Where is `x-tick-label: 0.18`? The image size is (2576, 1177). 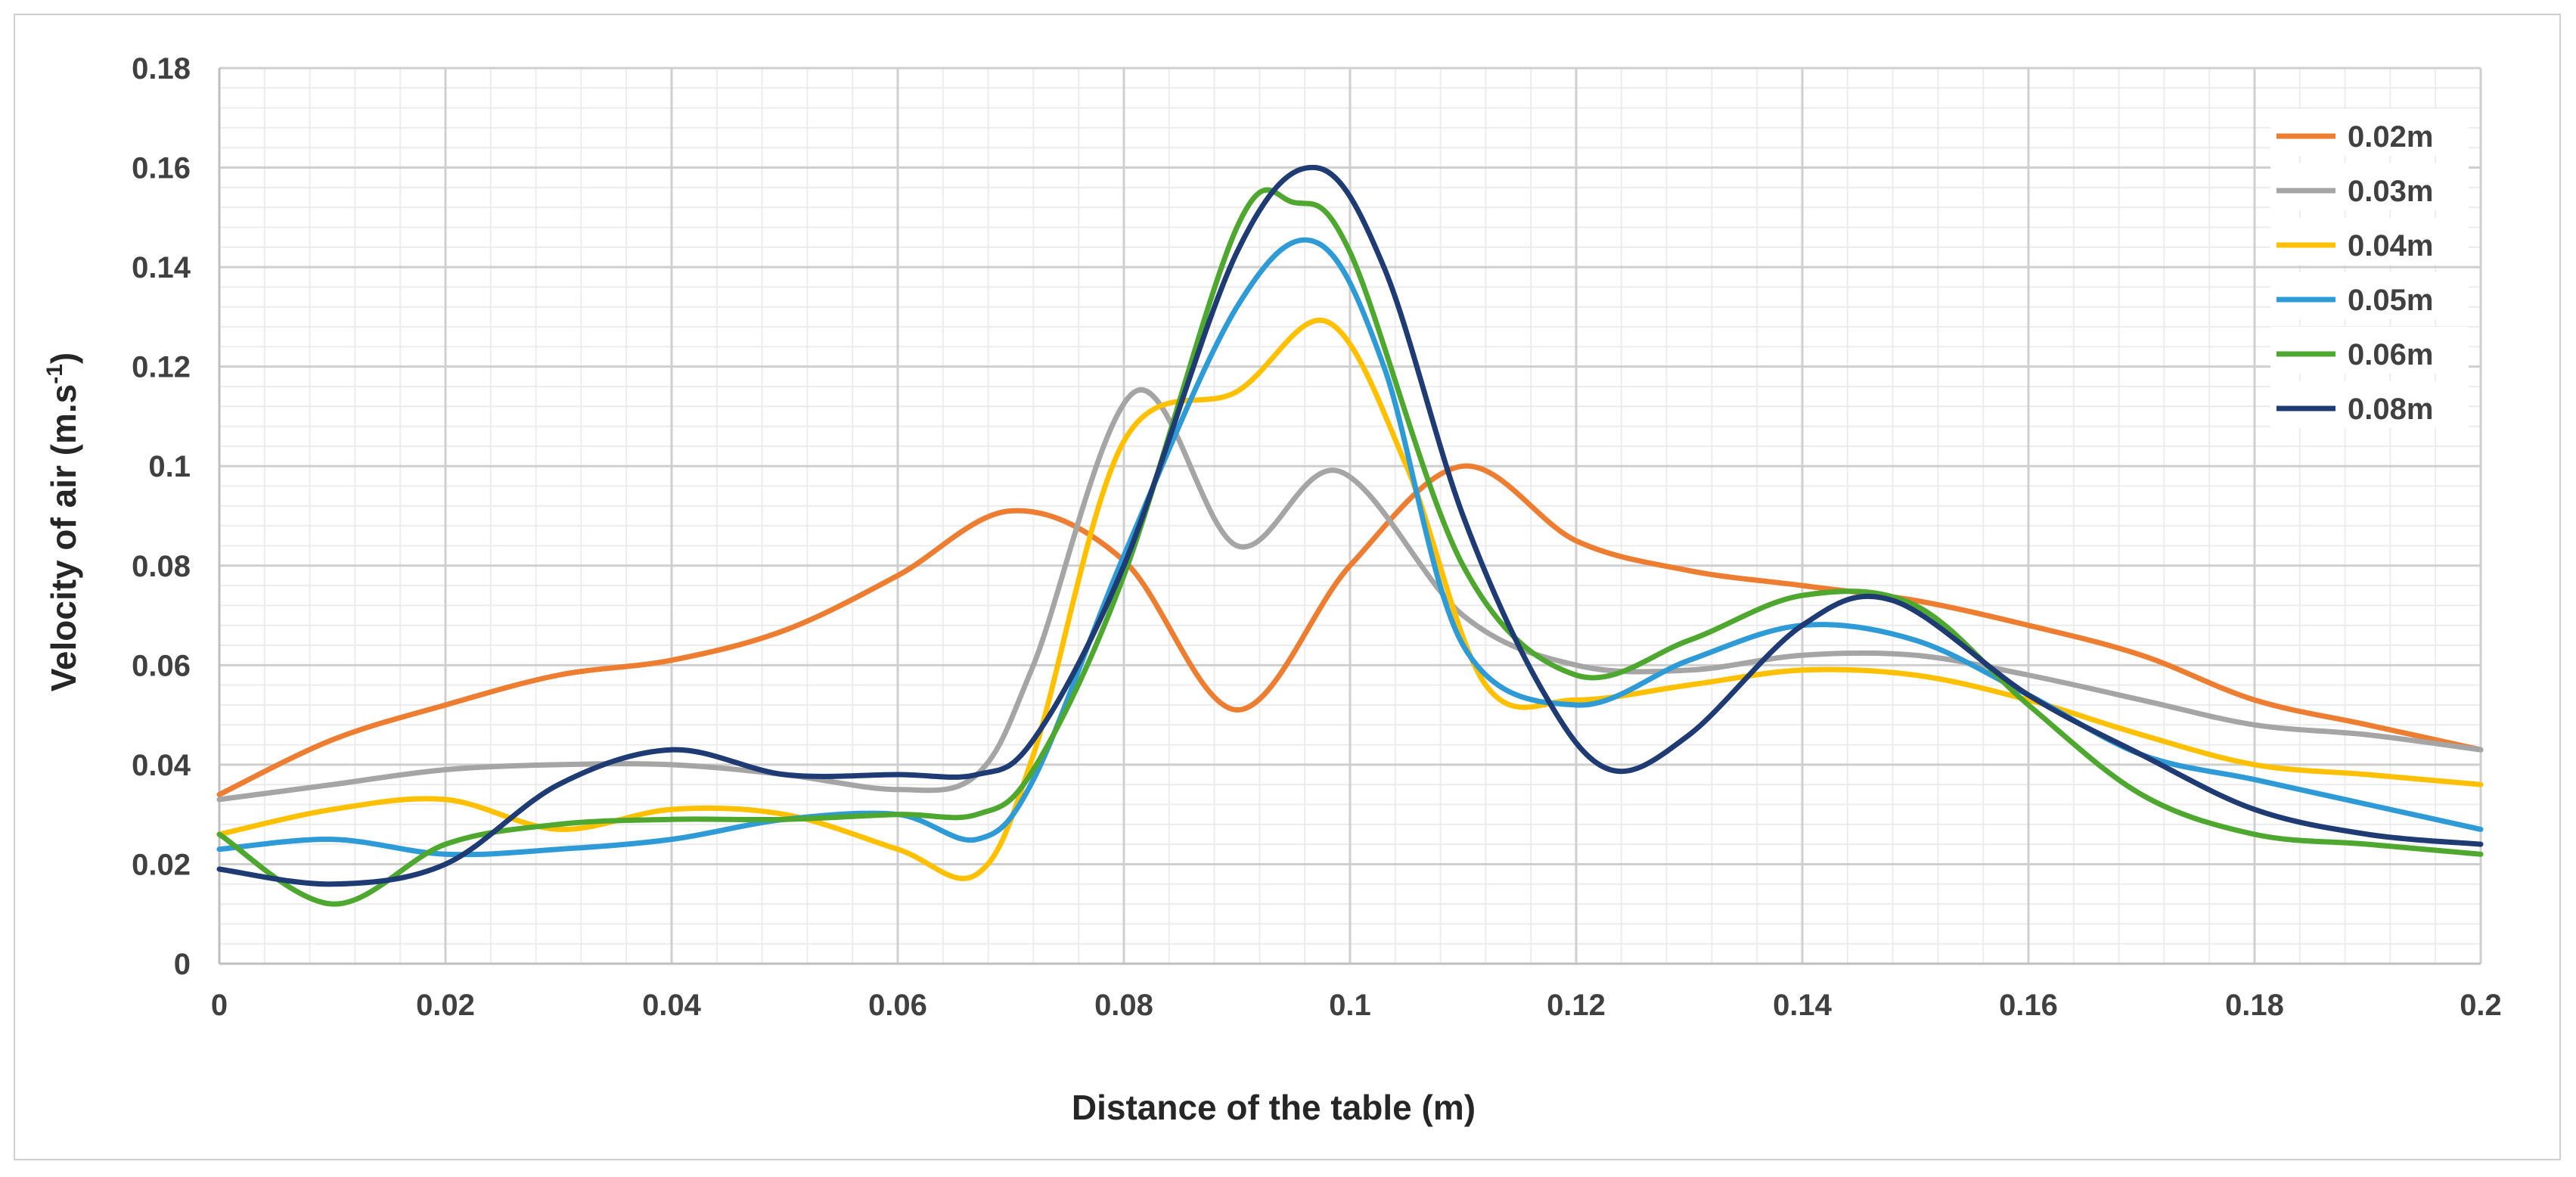 x-tick-label: 0.18 is located at coordinates (2254, 1005).